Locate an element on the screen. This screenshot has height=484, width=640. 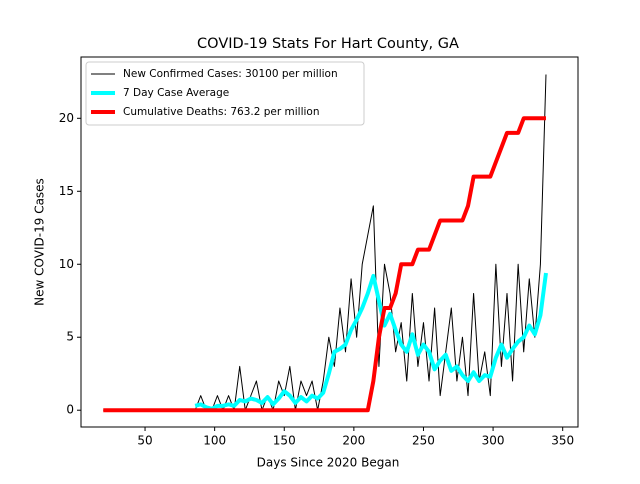
y-tick-label: 20 is located at coordinates (66, 118).